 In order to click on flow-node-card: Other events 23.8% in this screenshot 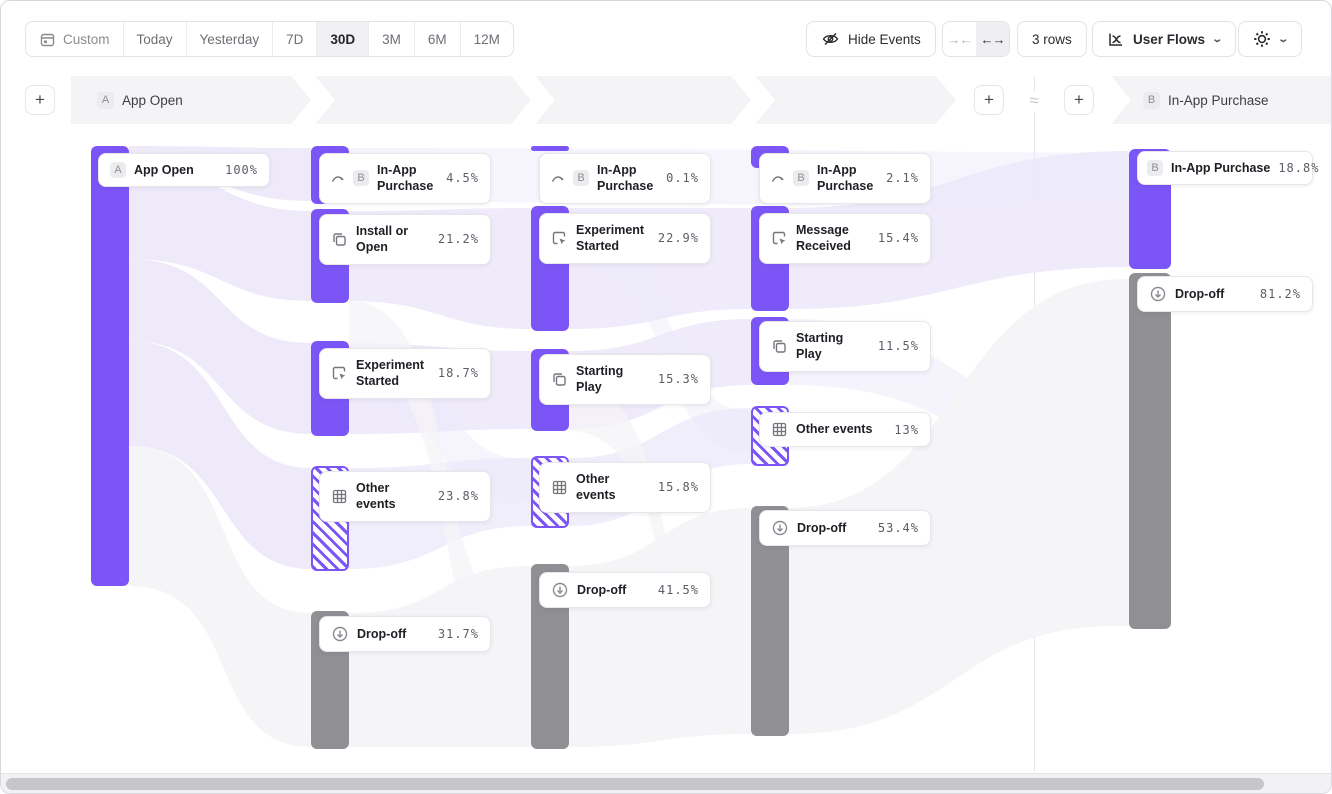, I will do `click(405, 496)`.